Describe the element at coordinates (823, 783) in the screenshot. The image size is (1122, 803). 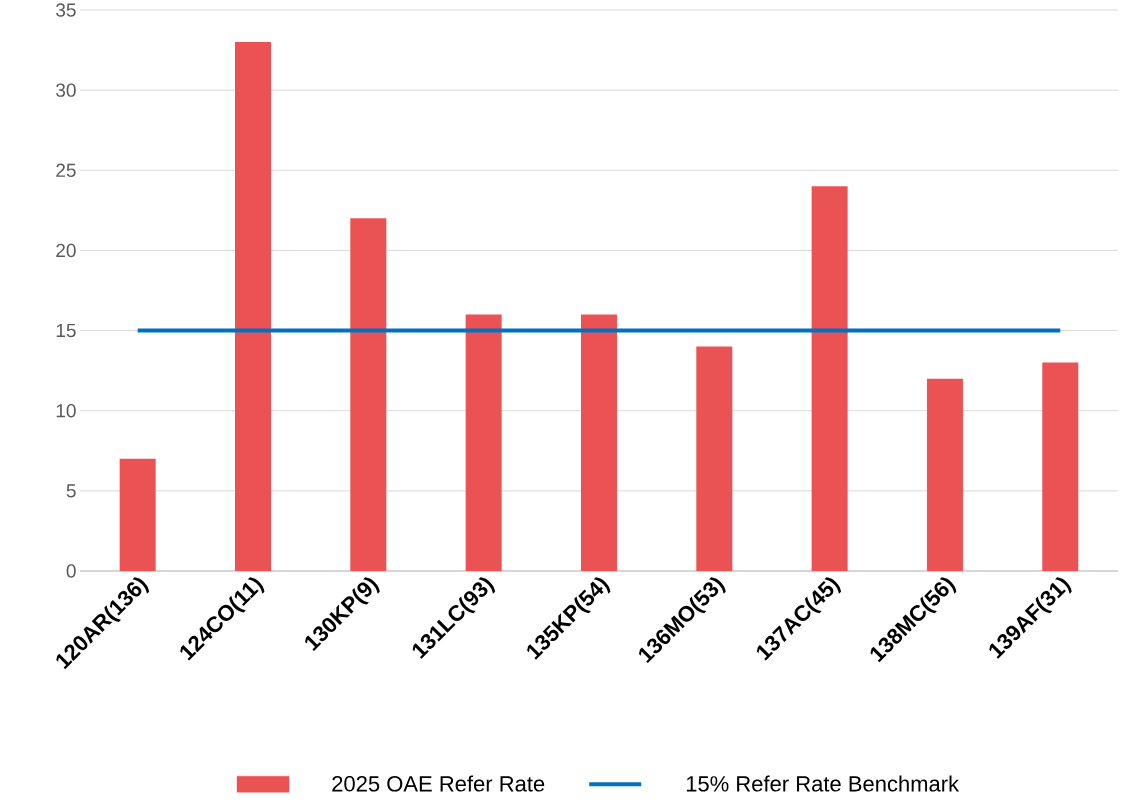
I see `legend-label: 15% Refer Rate Benchmark` at that location.